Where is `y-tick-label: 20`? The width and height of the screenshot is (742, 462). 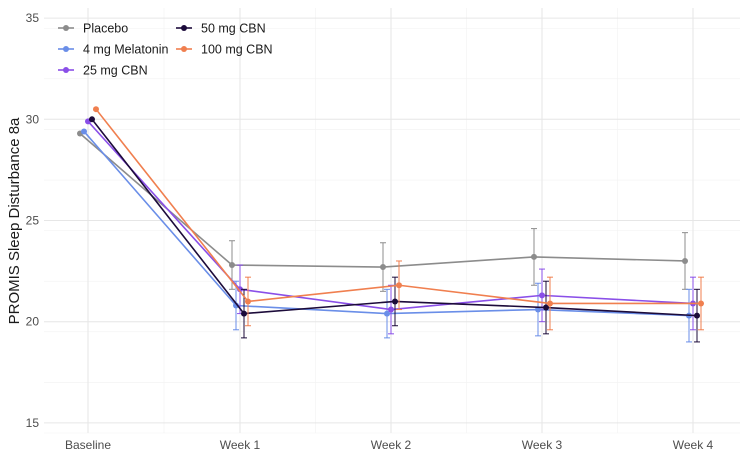
y-tick-label: 20 is located at coordinates (33, 322).